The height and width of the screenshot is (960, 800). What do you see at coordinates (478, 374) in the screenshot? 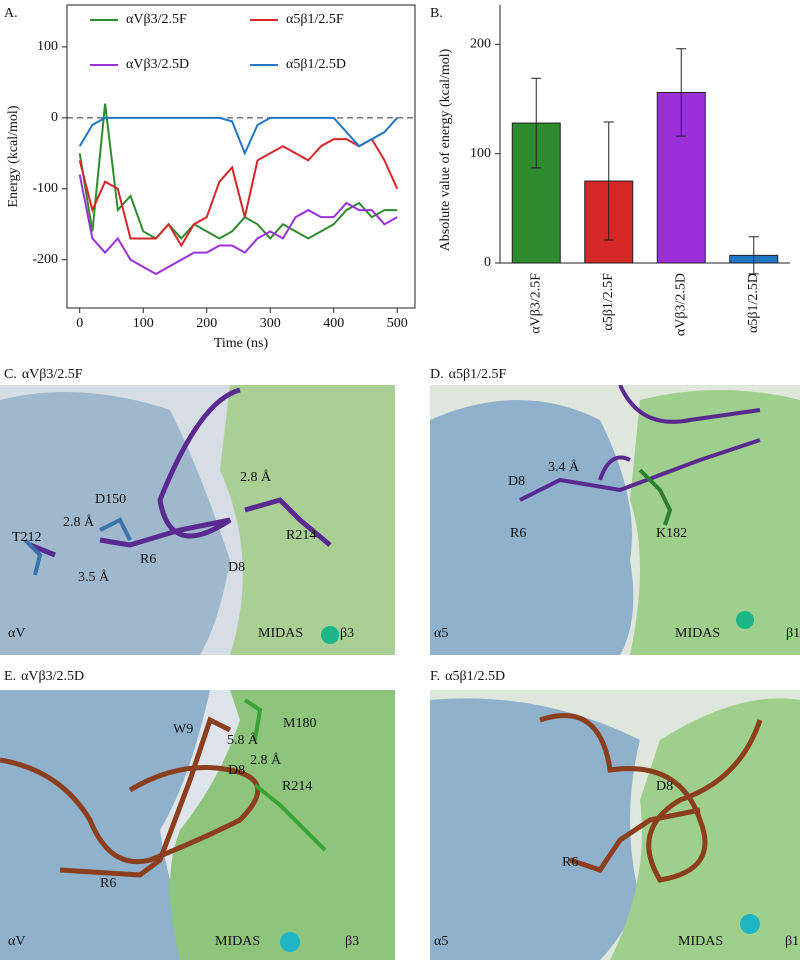
I see `panel-title: α5β1/2.5F` at bounding box center [478, 374].